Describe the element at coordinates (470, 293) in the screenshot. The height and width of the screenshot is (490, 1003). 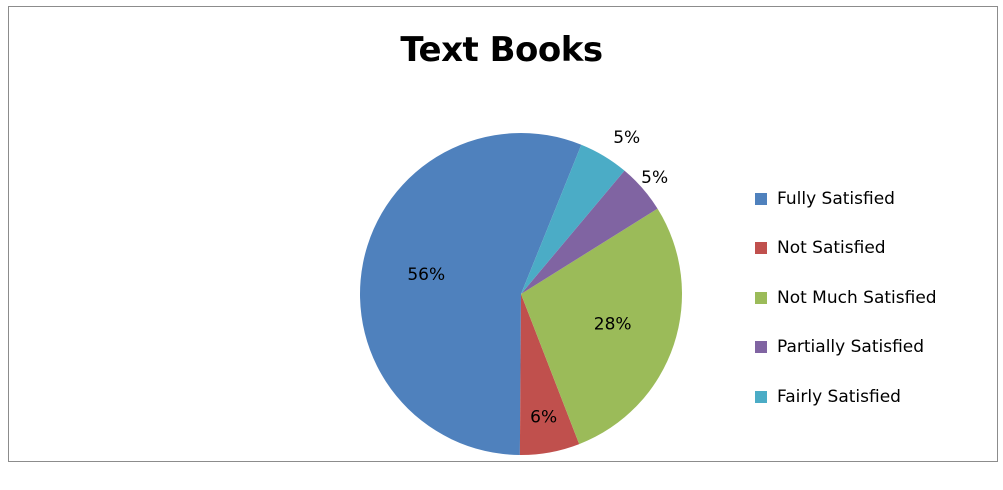
I see `pie-slice-fully-satisfied` at that location.